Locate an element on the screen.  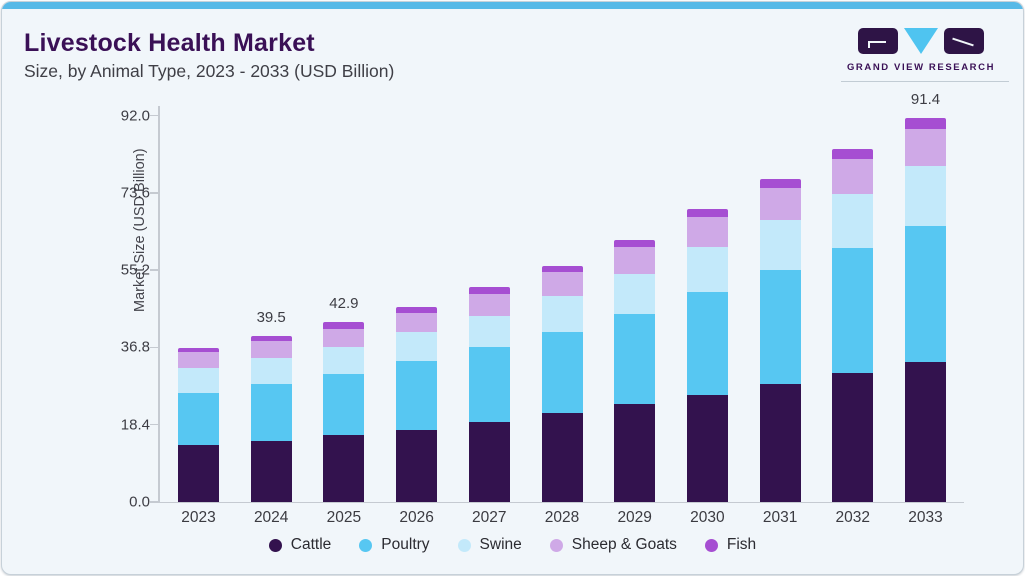
legend-item-poultry: Poultry is located at coordinates (394, 545).